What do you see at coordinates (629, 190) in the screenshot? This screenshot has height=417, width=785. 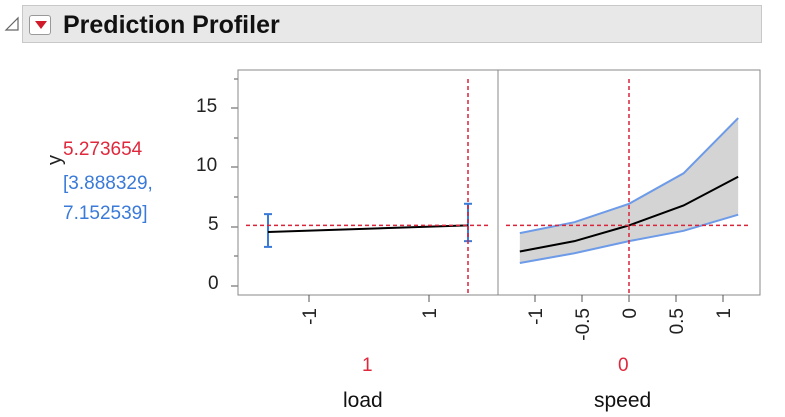 I see `confidence-band` at bounding box center [629, 190].